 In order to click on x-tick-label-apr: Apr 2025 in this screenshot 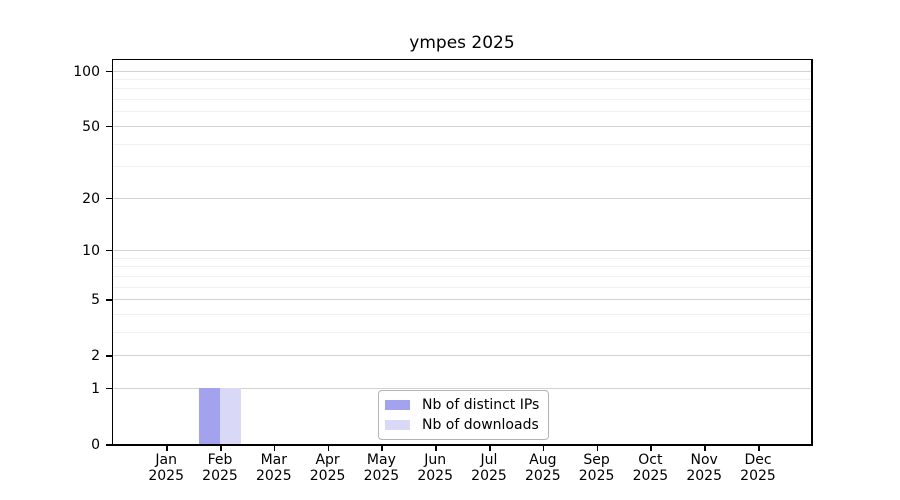, I will do `click(327, 468)`.